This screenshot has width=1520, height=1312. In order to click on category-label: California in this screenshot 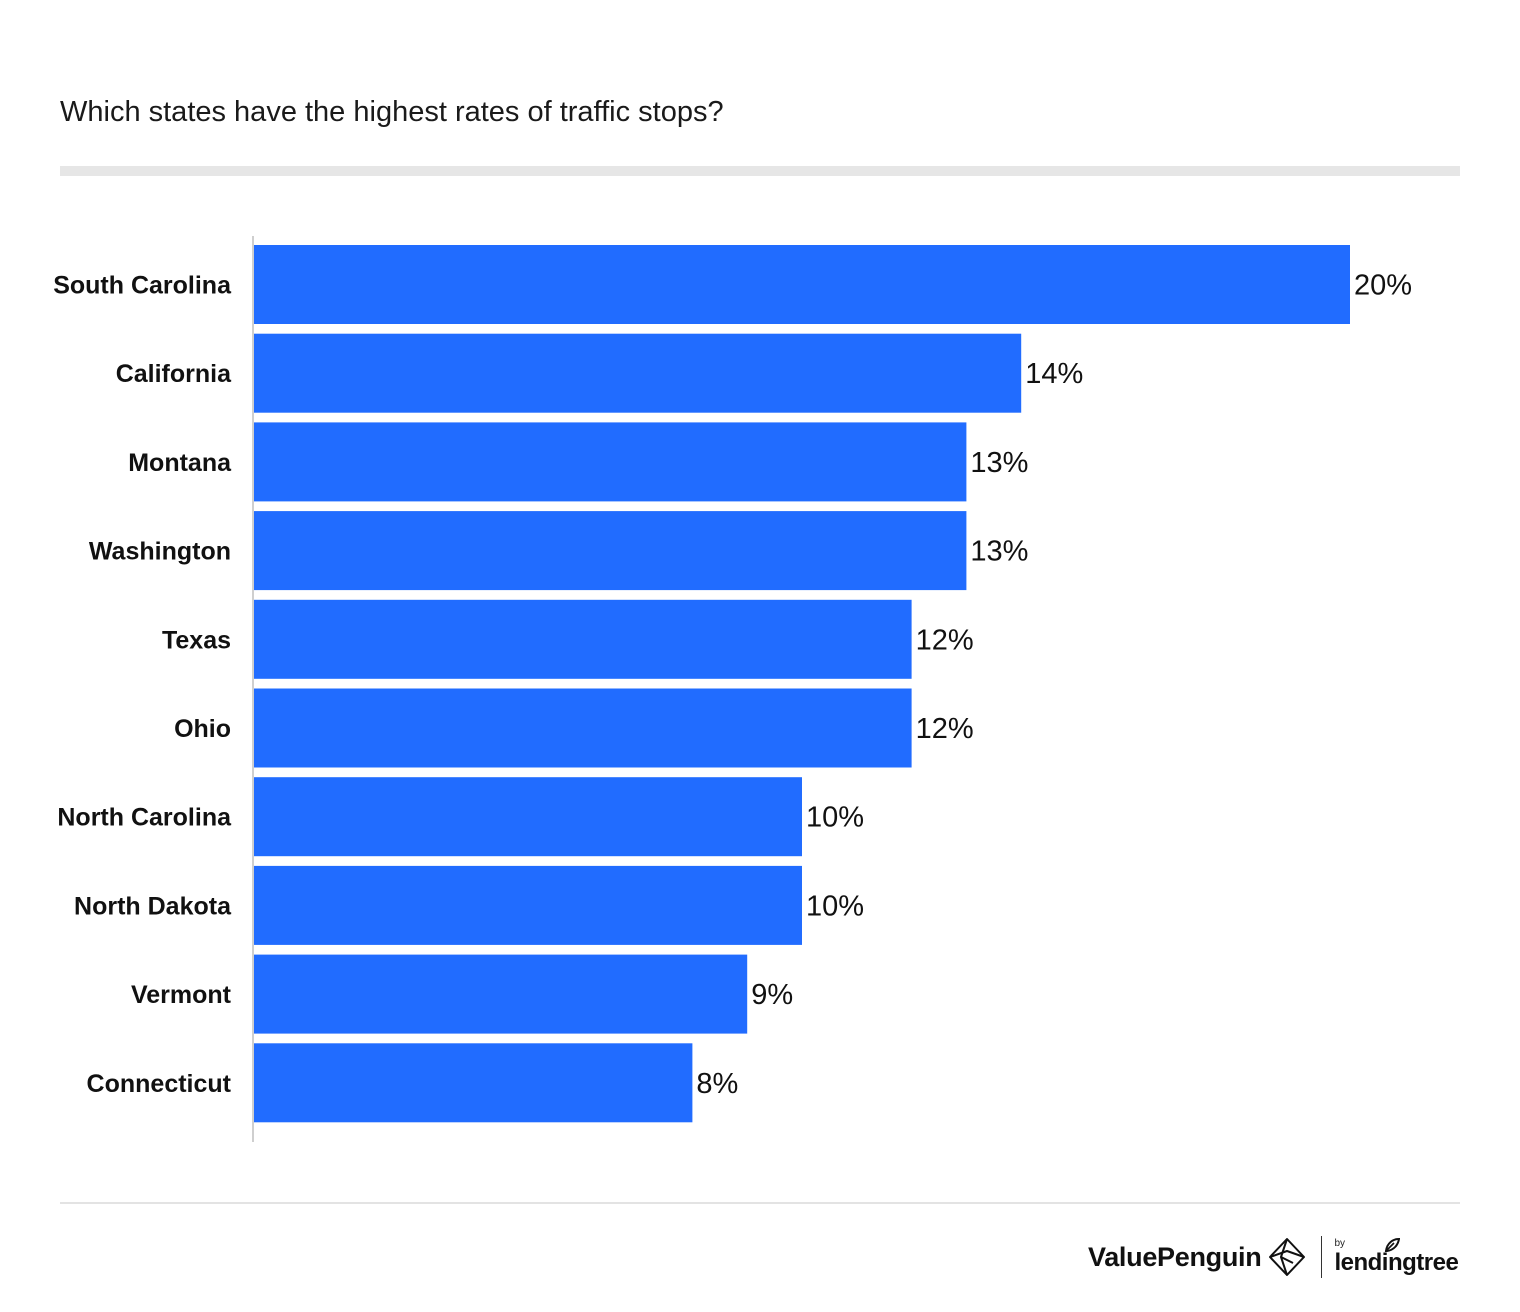, I will do `click(174, 374)`.